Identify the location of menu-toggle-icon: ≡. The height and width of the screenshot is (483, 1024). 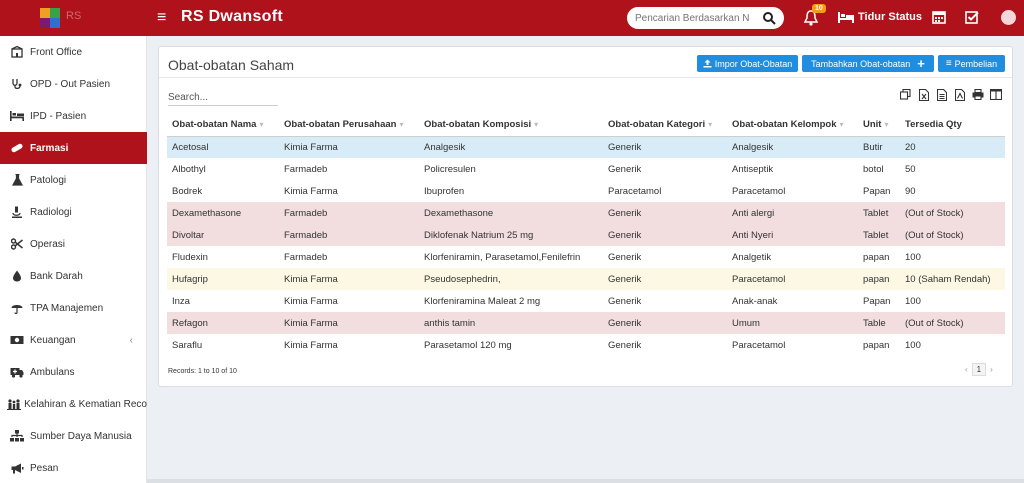
(162, 17).